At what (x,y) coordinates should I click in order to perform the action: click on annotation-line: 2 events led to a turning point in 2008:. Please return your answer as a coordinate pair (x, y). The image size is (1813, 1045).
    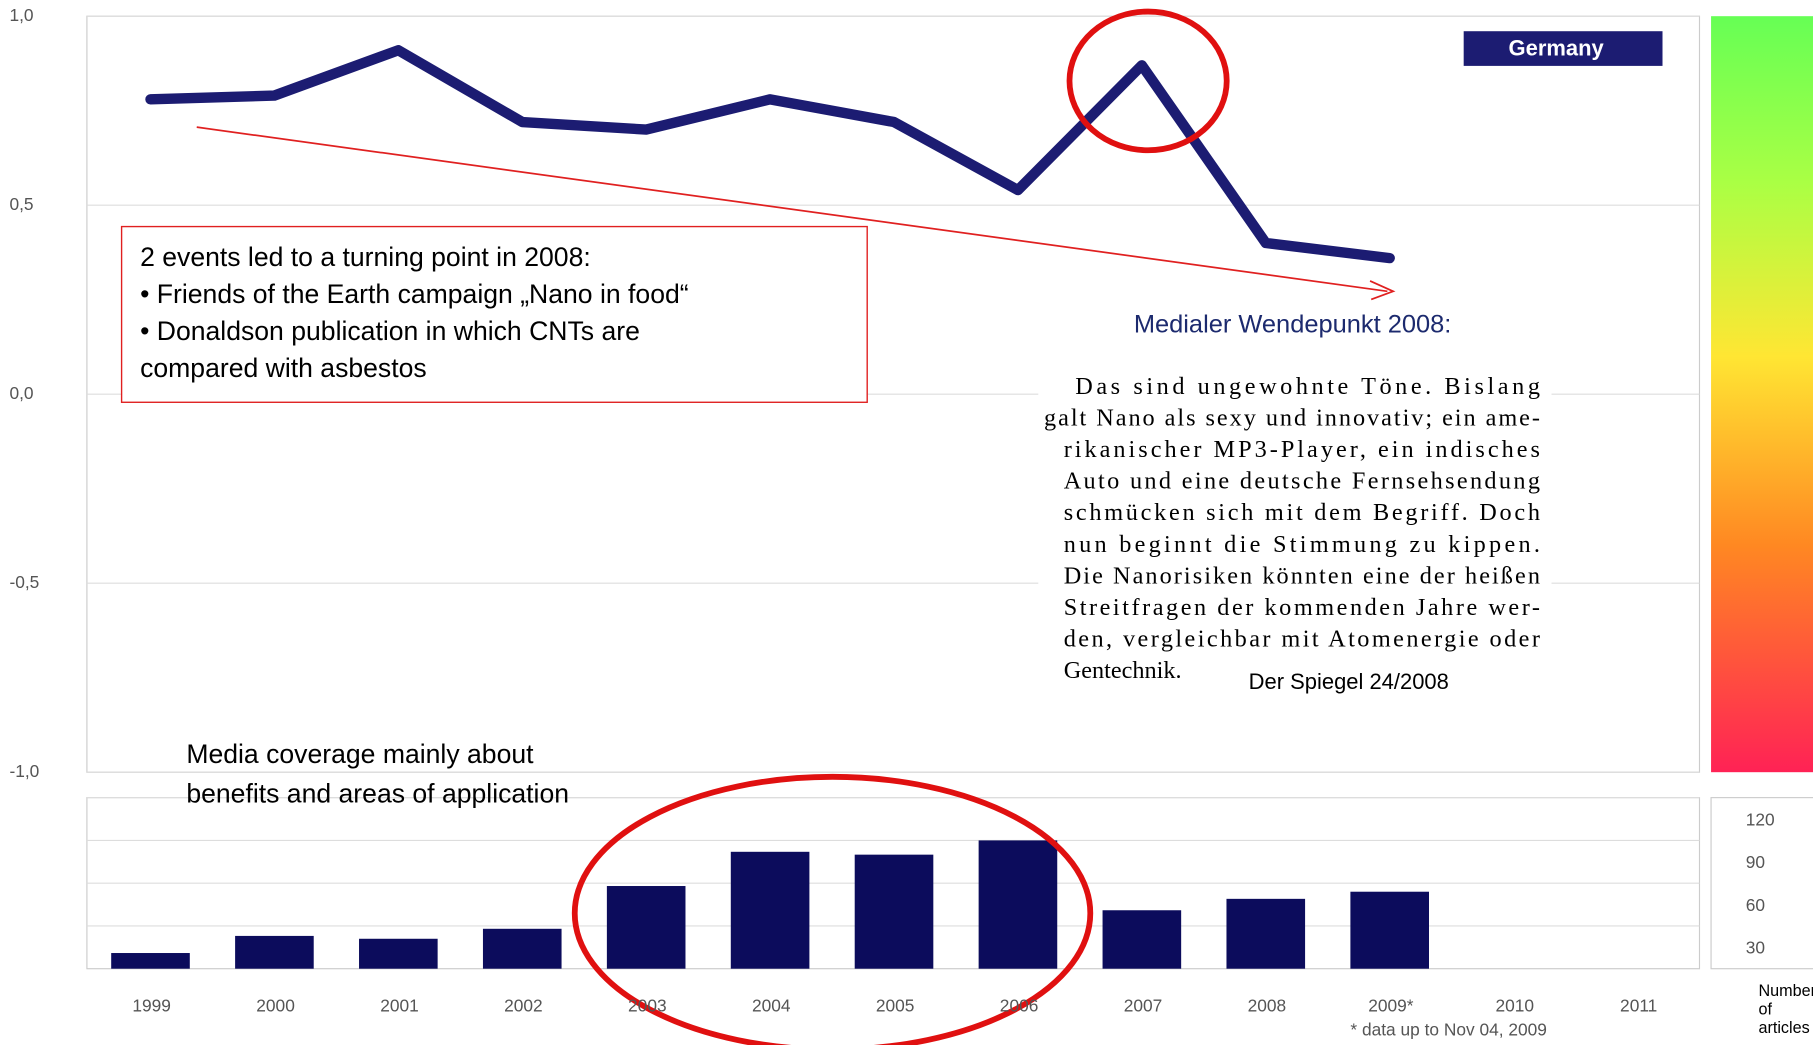
    Looking at the image, I should click on (365, 257).